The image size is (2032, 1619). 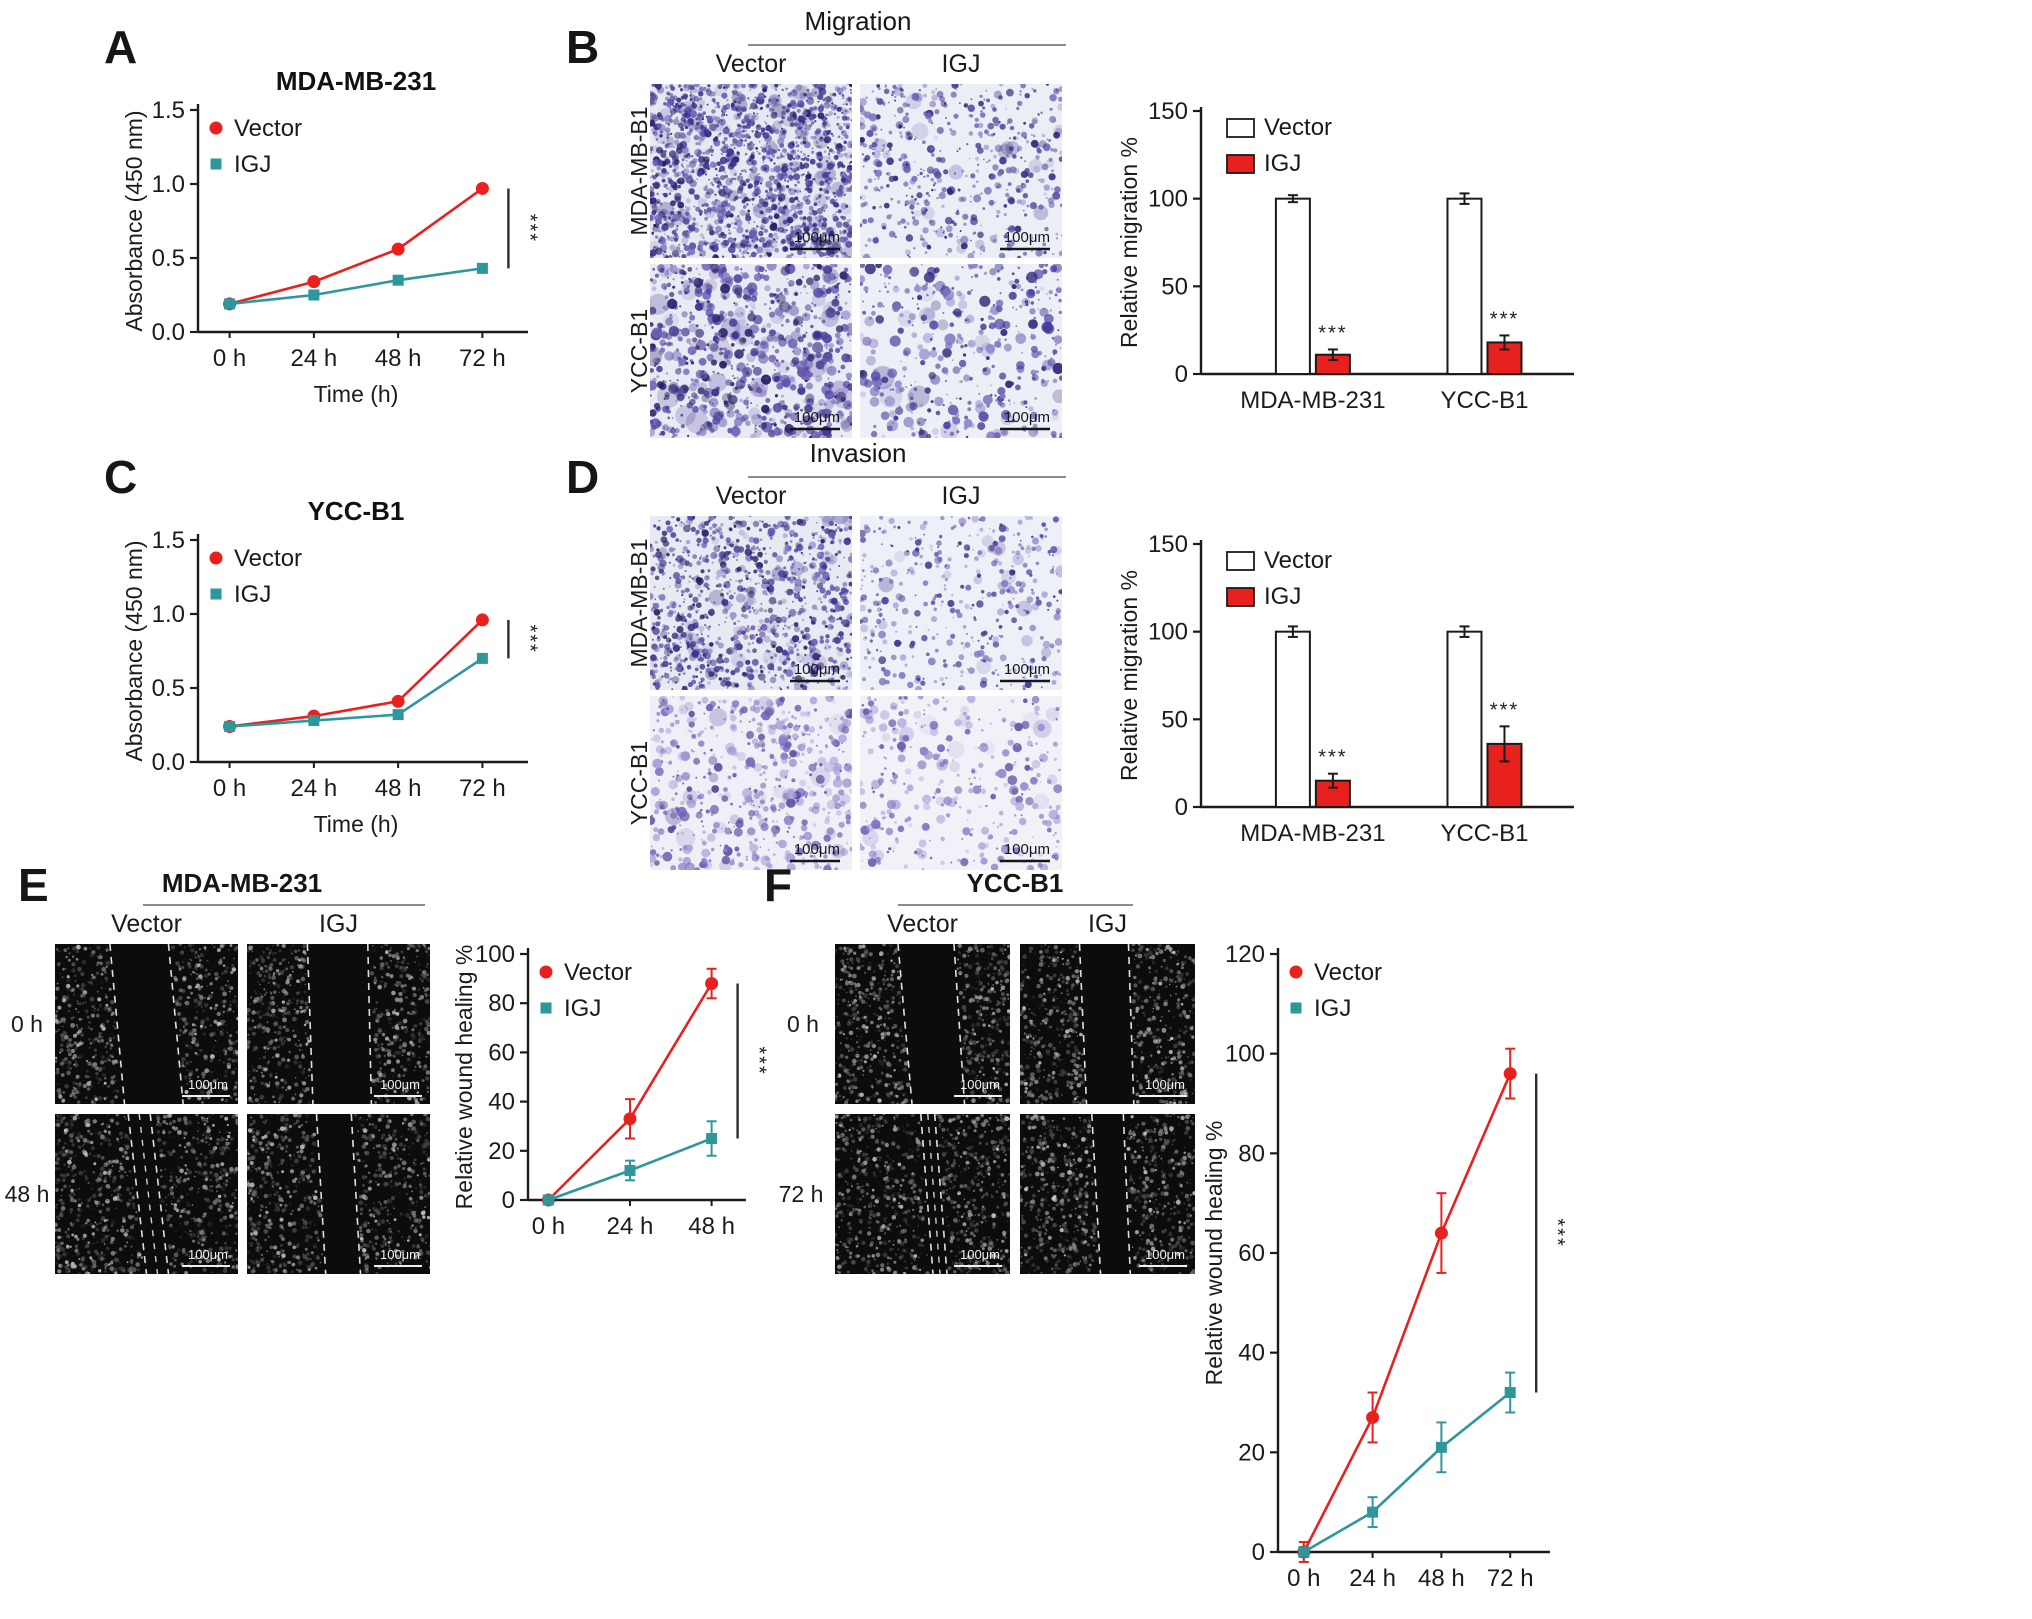 What do you see at coordinates (121, 477) in the screenshot?
I see `panel-c-label: C` at bounding box center [121, 477].